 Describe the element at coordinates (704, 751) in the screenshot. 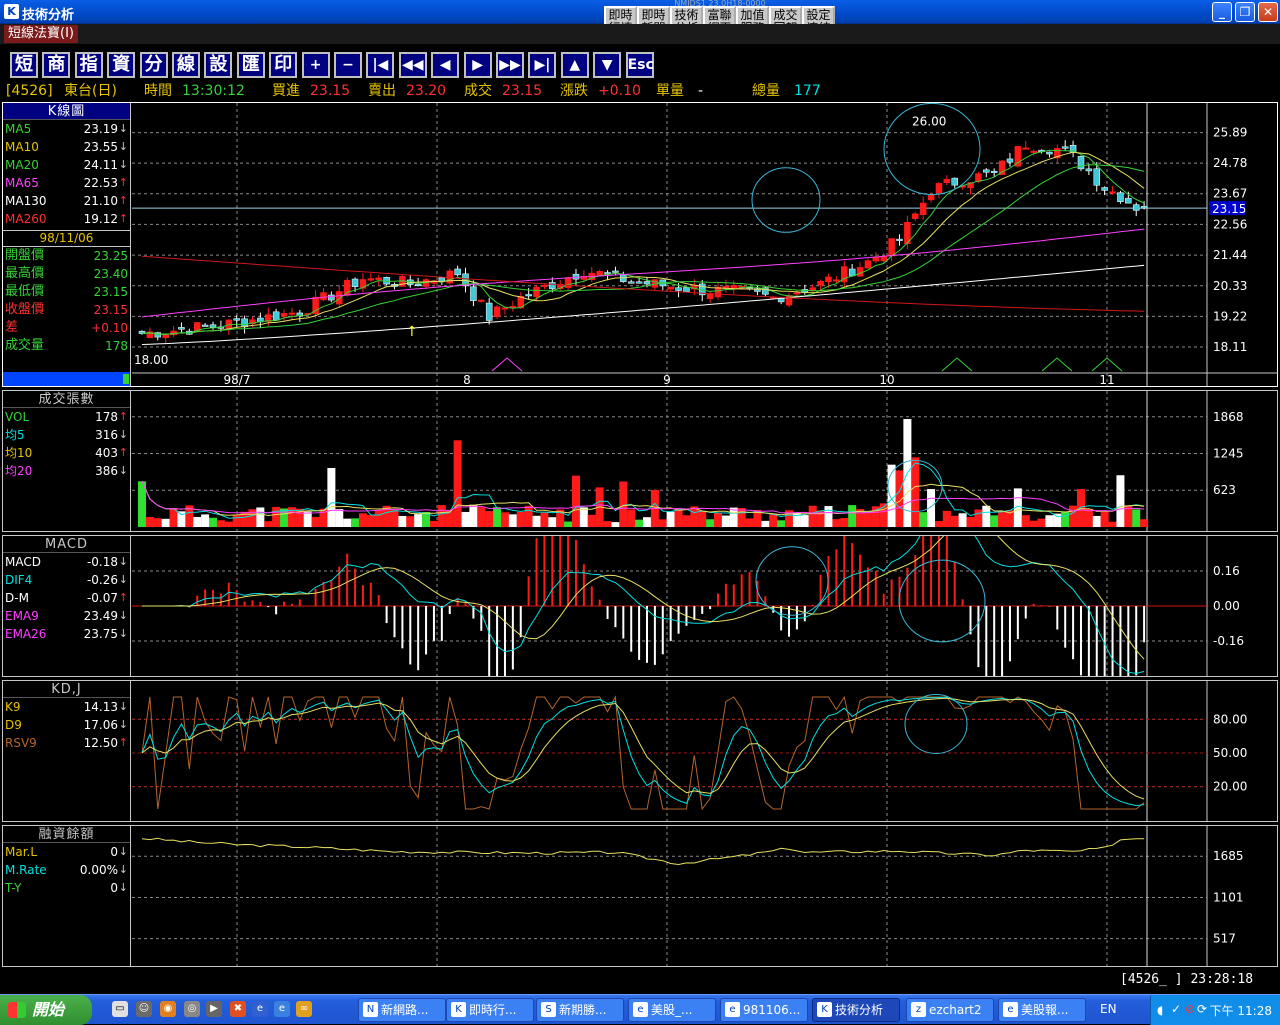

I see `kd-plot: 80.00 50.00 20.00` at that location.